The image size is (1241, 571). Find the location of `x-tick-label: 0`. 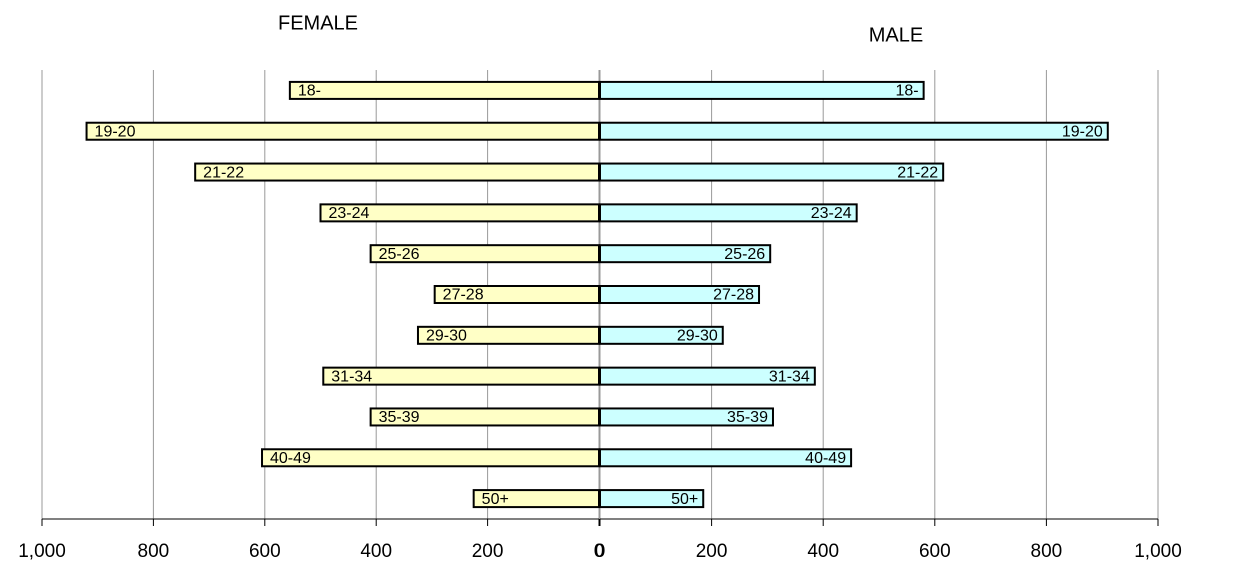

x-tick-label: 0 is located at coordinates (599, 551).